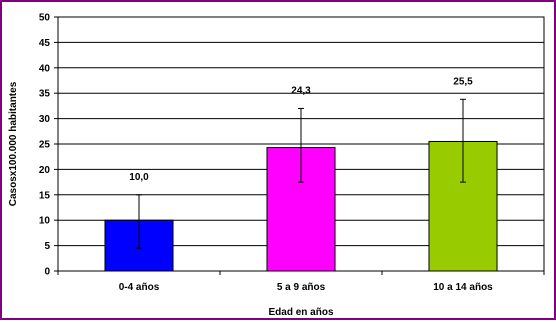 This screenshot has width=556, height=322. What do you see at coordinates (301, 90) in the screenshot?
I see `data-label: 24,3` at bounding box center [301, 90].